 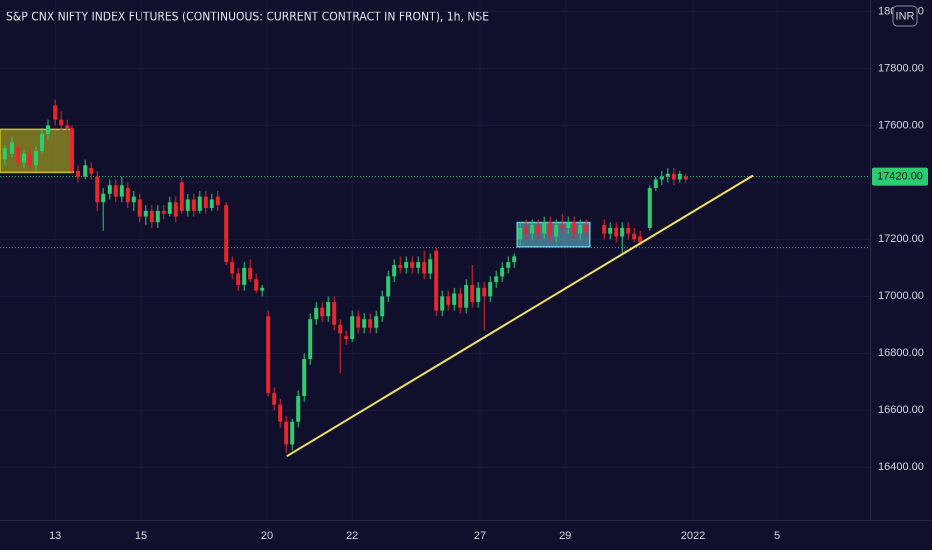 I want to click on y-tick-label: 17600.00, so click(x=901, y=125).